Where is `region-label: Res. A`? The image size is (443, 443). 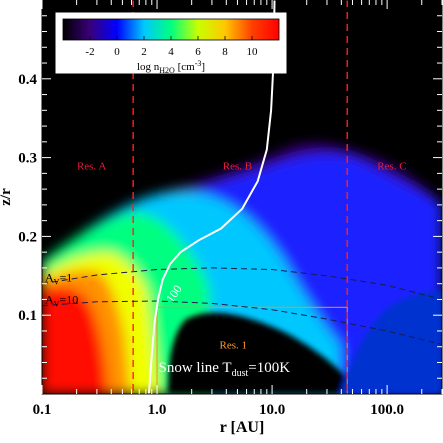
region-label: Res. A is located at coordinates (91, 166).